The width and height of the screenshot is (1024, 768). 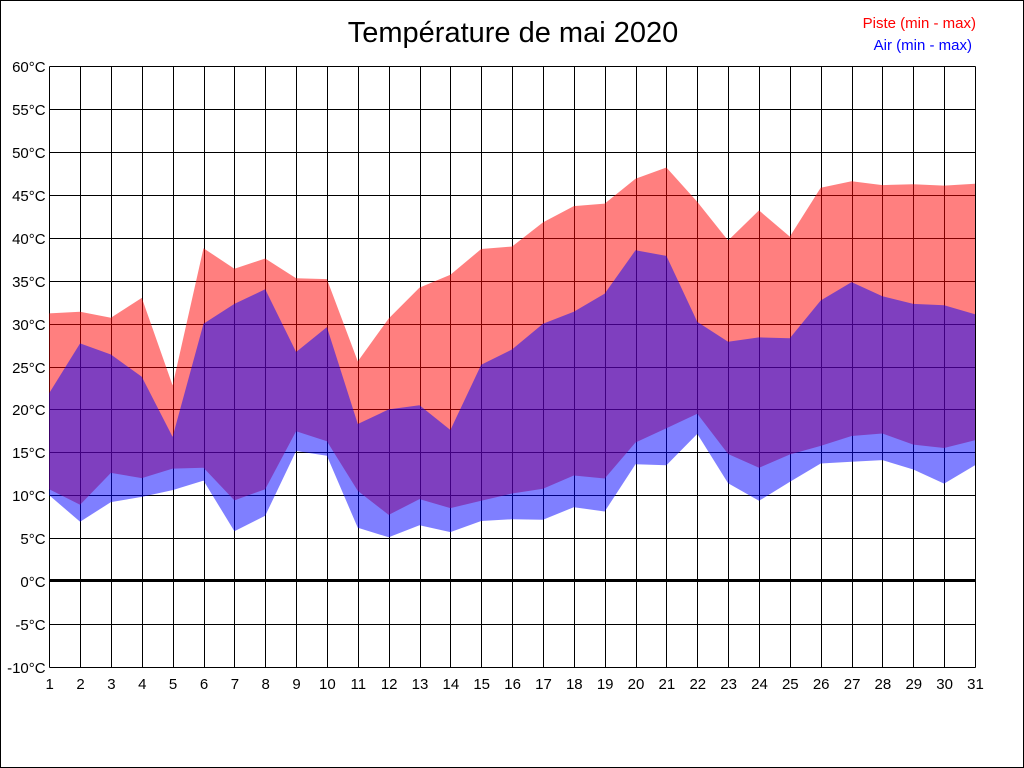 I want to click on svg-text: 5, so click(x=173, y=684).